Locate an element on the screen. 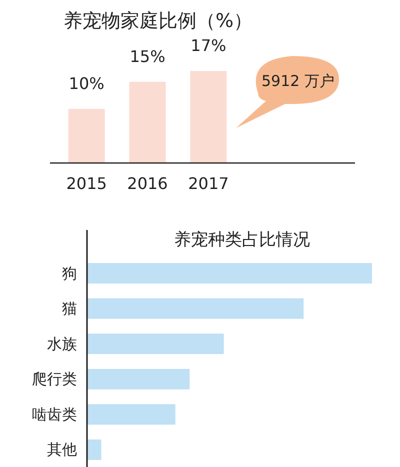 This screenshot has height=467, width=400. data-label: 10% is located at coordinates (86, 83).